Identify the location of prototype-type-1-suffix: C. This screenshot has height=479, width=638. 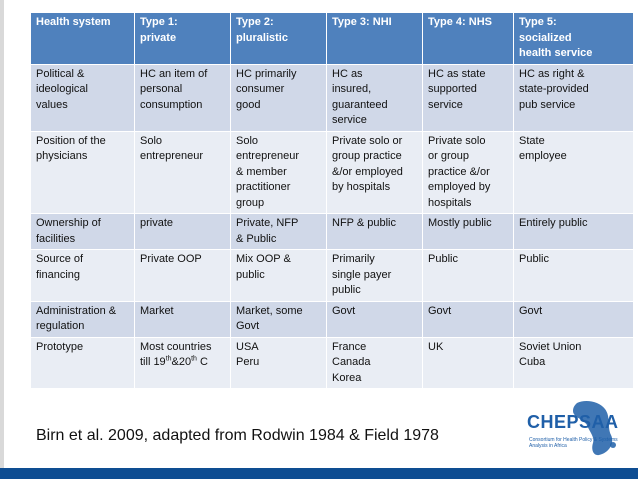
(202, 362).